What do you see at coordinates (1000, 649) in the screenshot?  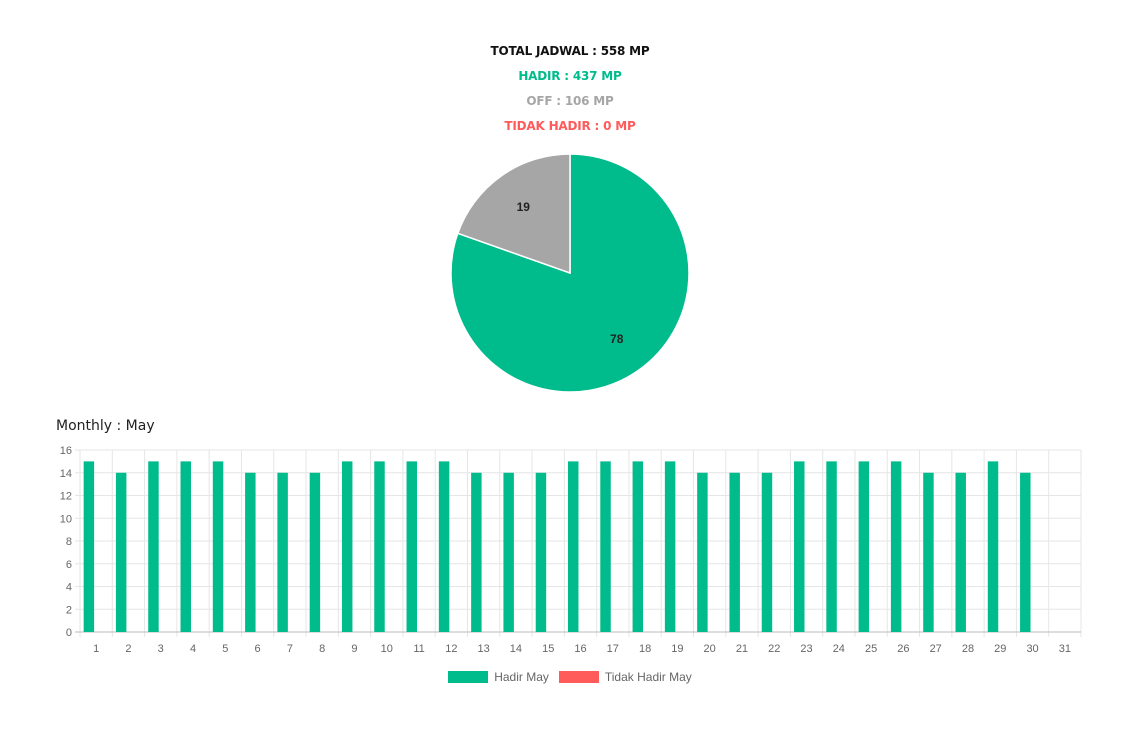 I see `x-tick-label: 29` at bounding box center [1000, 649].